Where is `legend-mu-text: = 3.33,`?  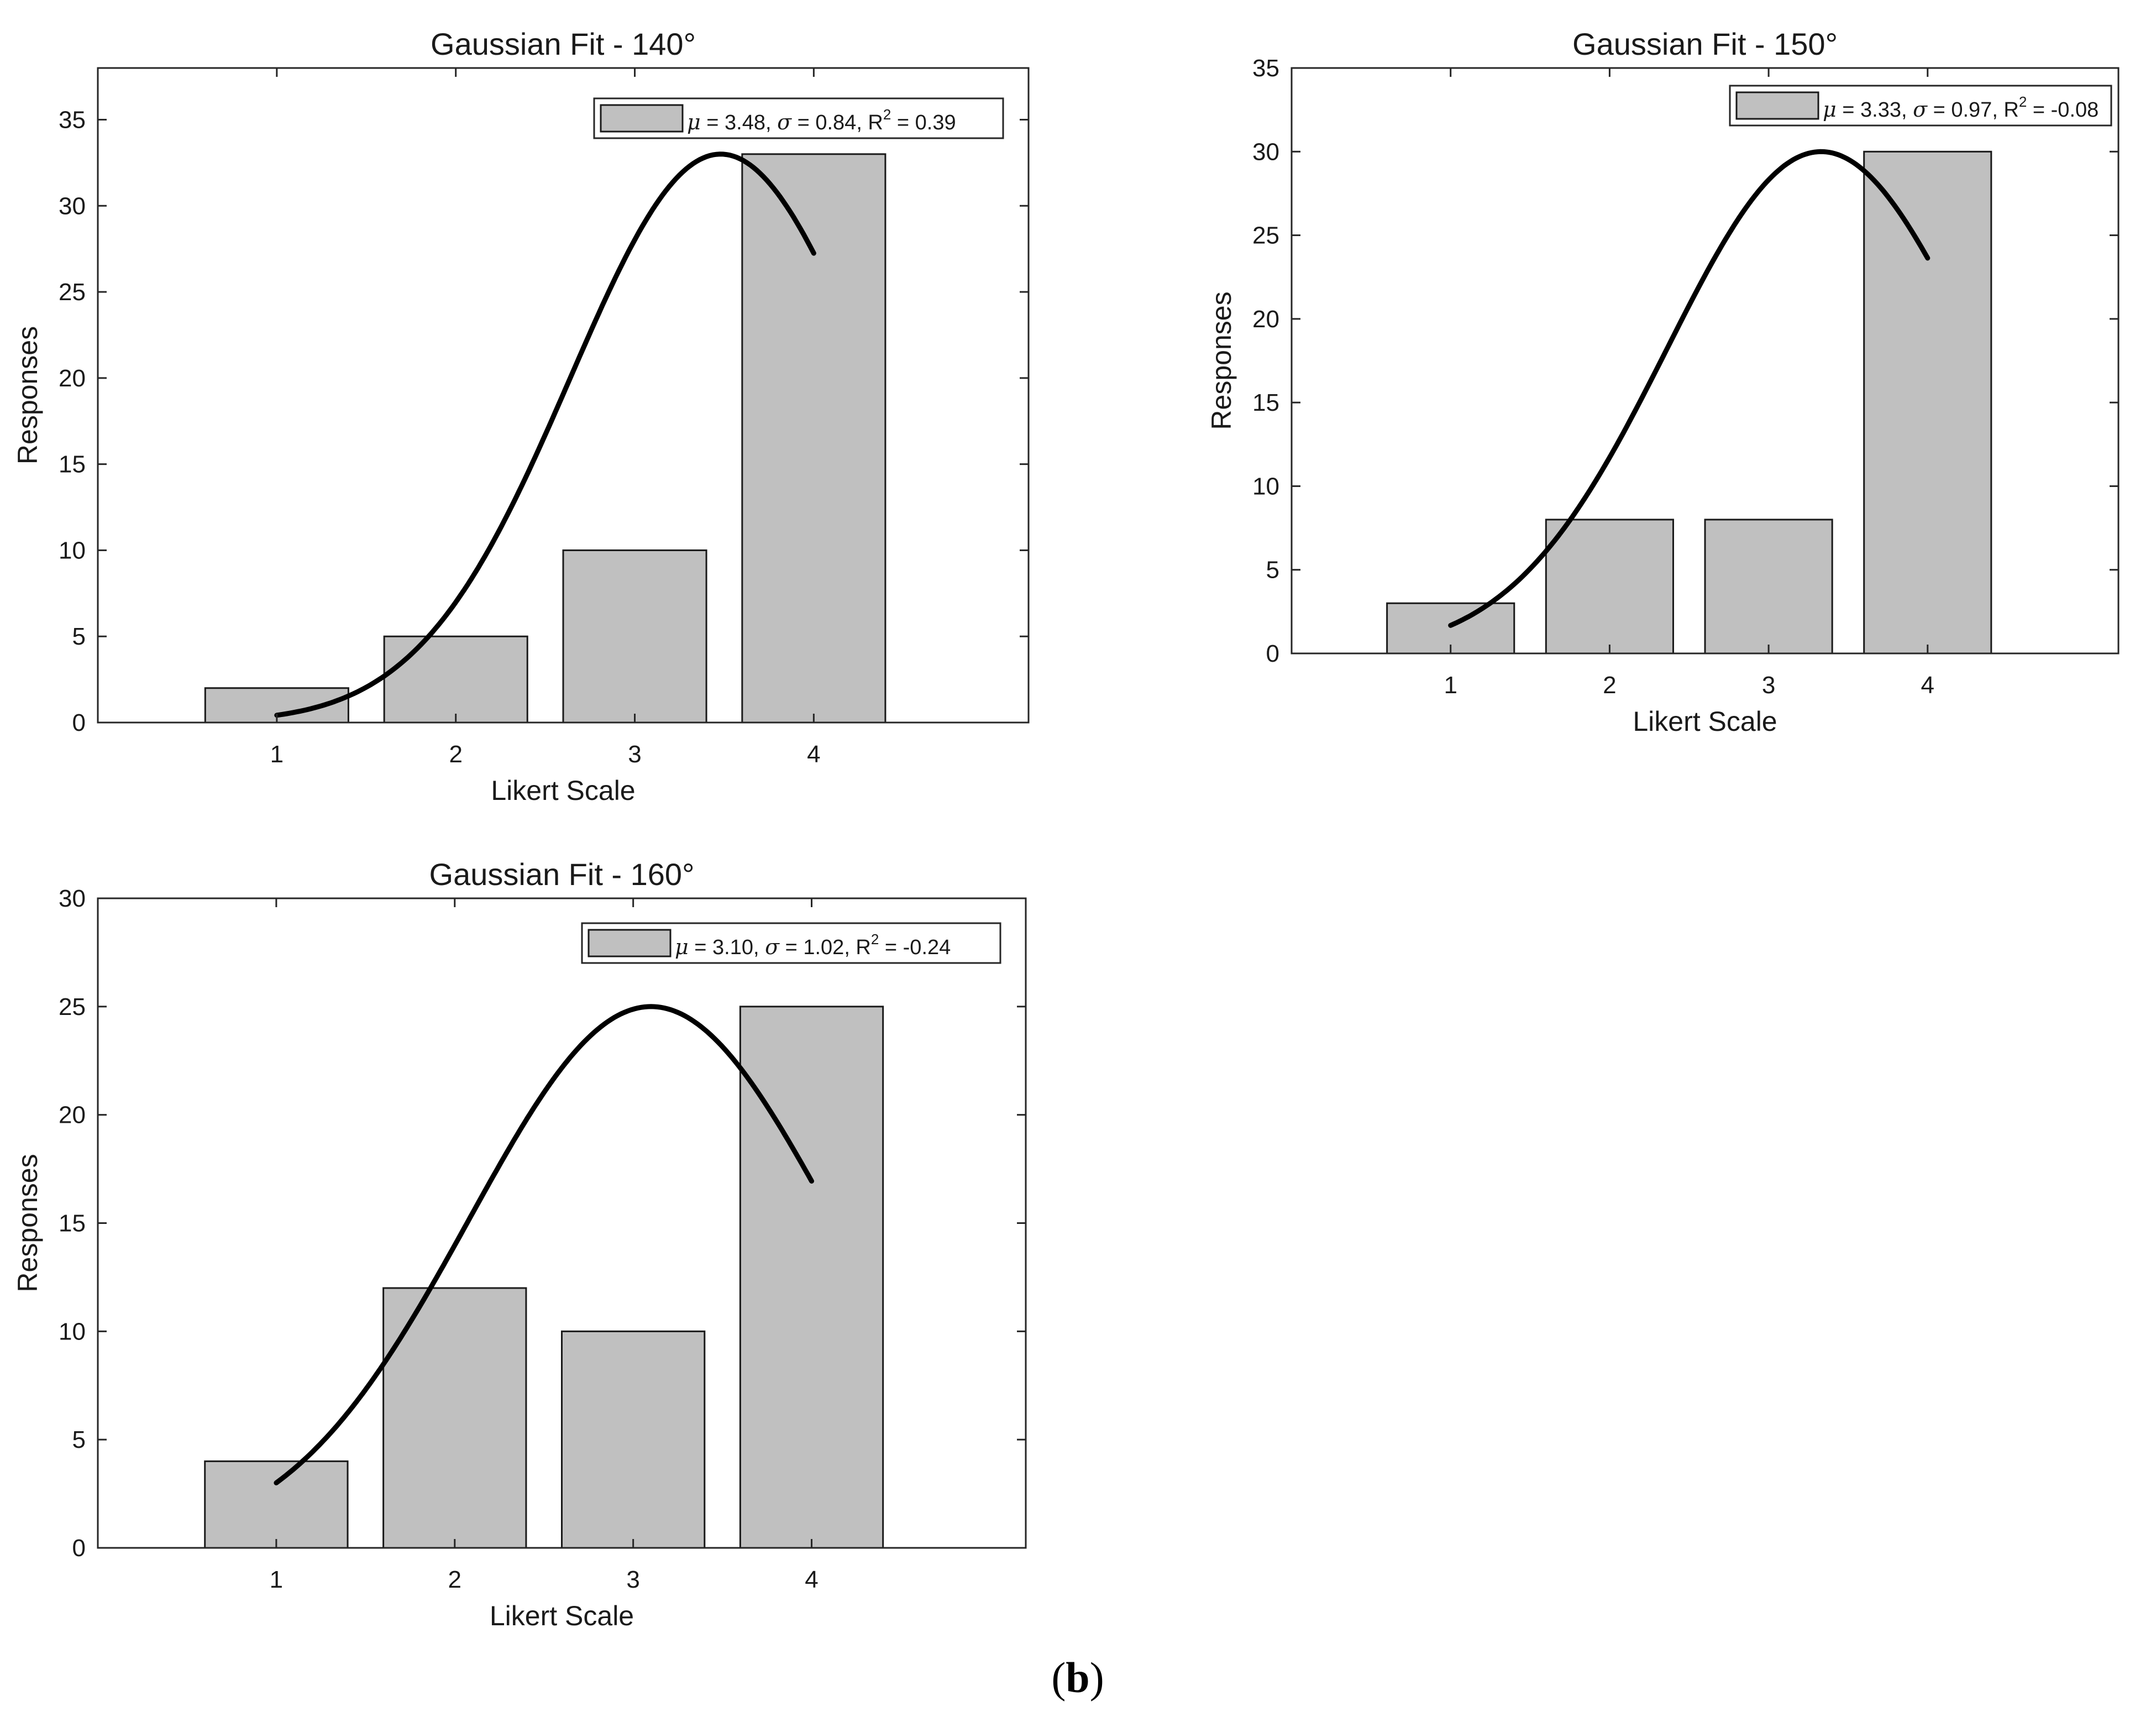
legend-mu-text: = 3.33, is located at coordinates (1875, 110).